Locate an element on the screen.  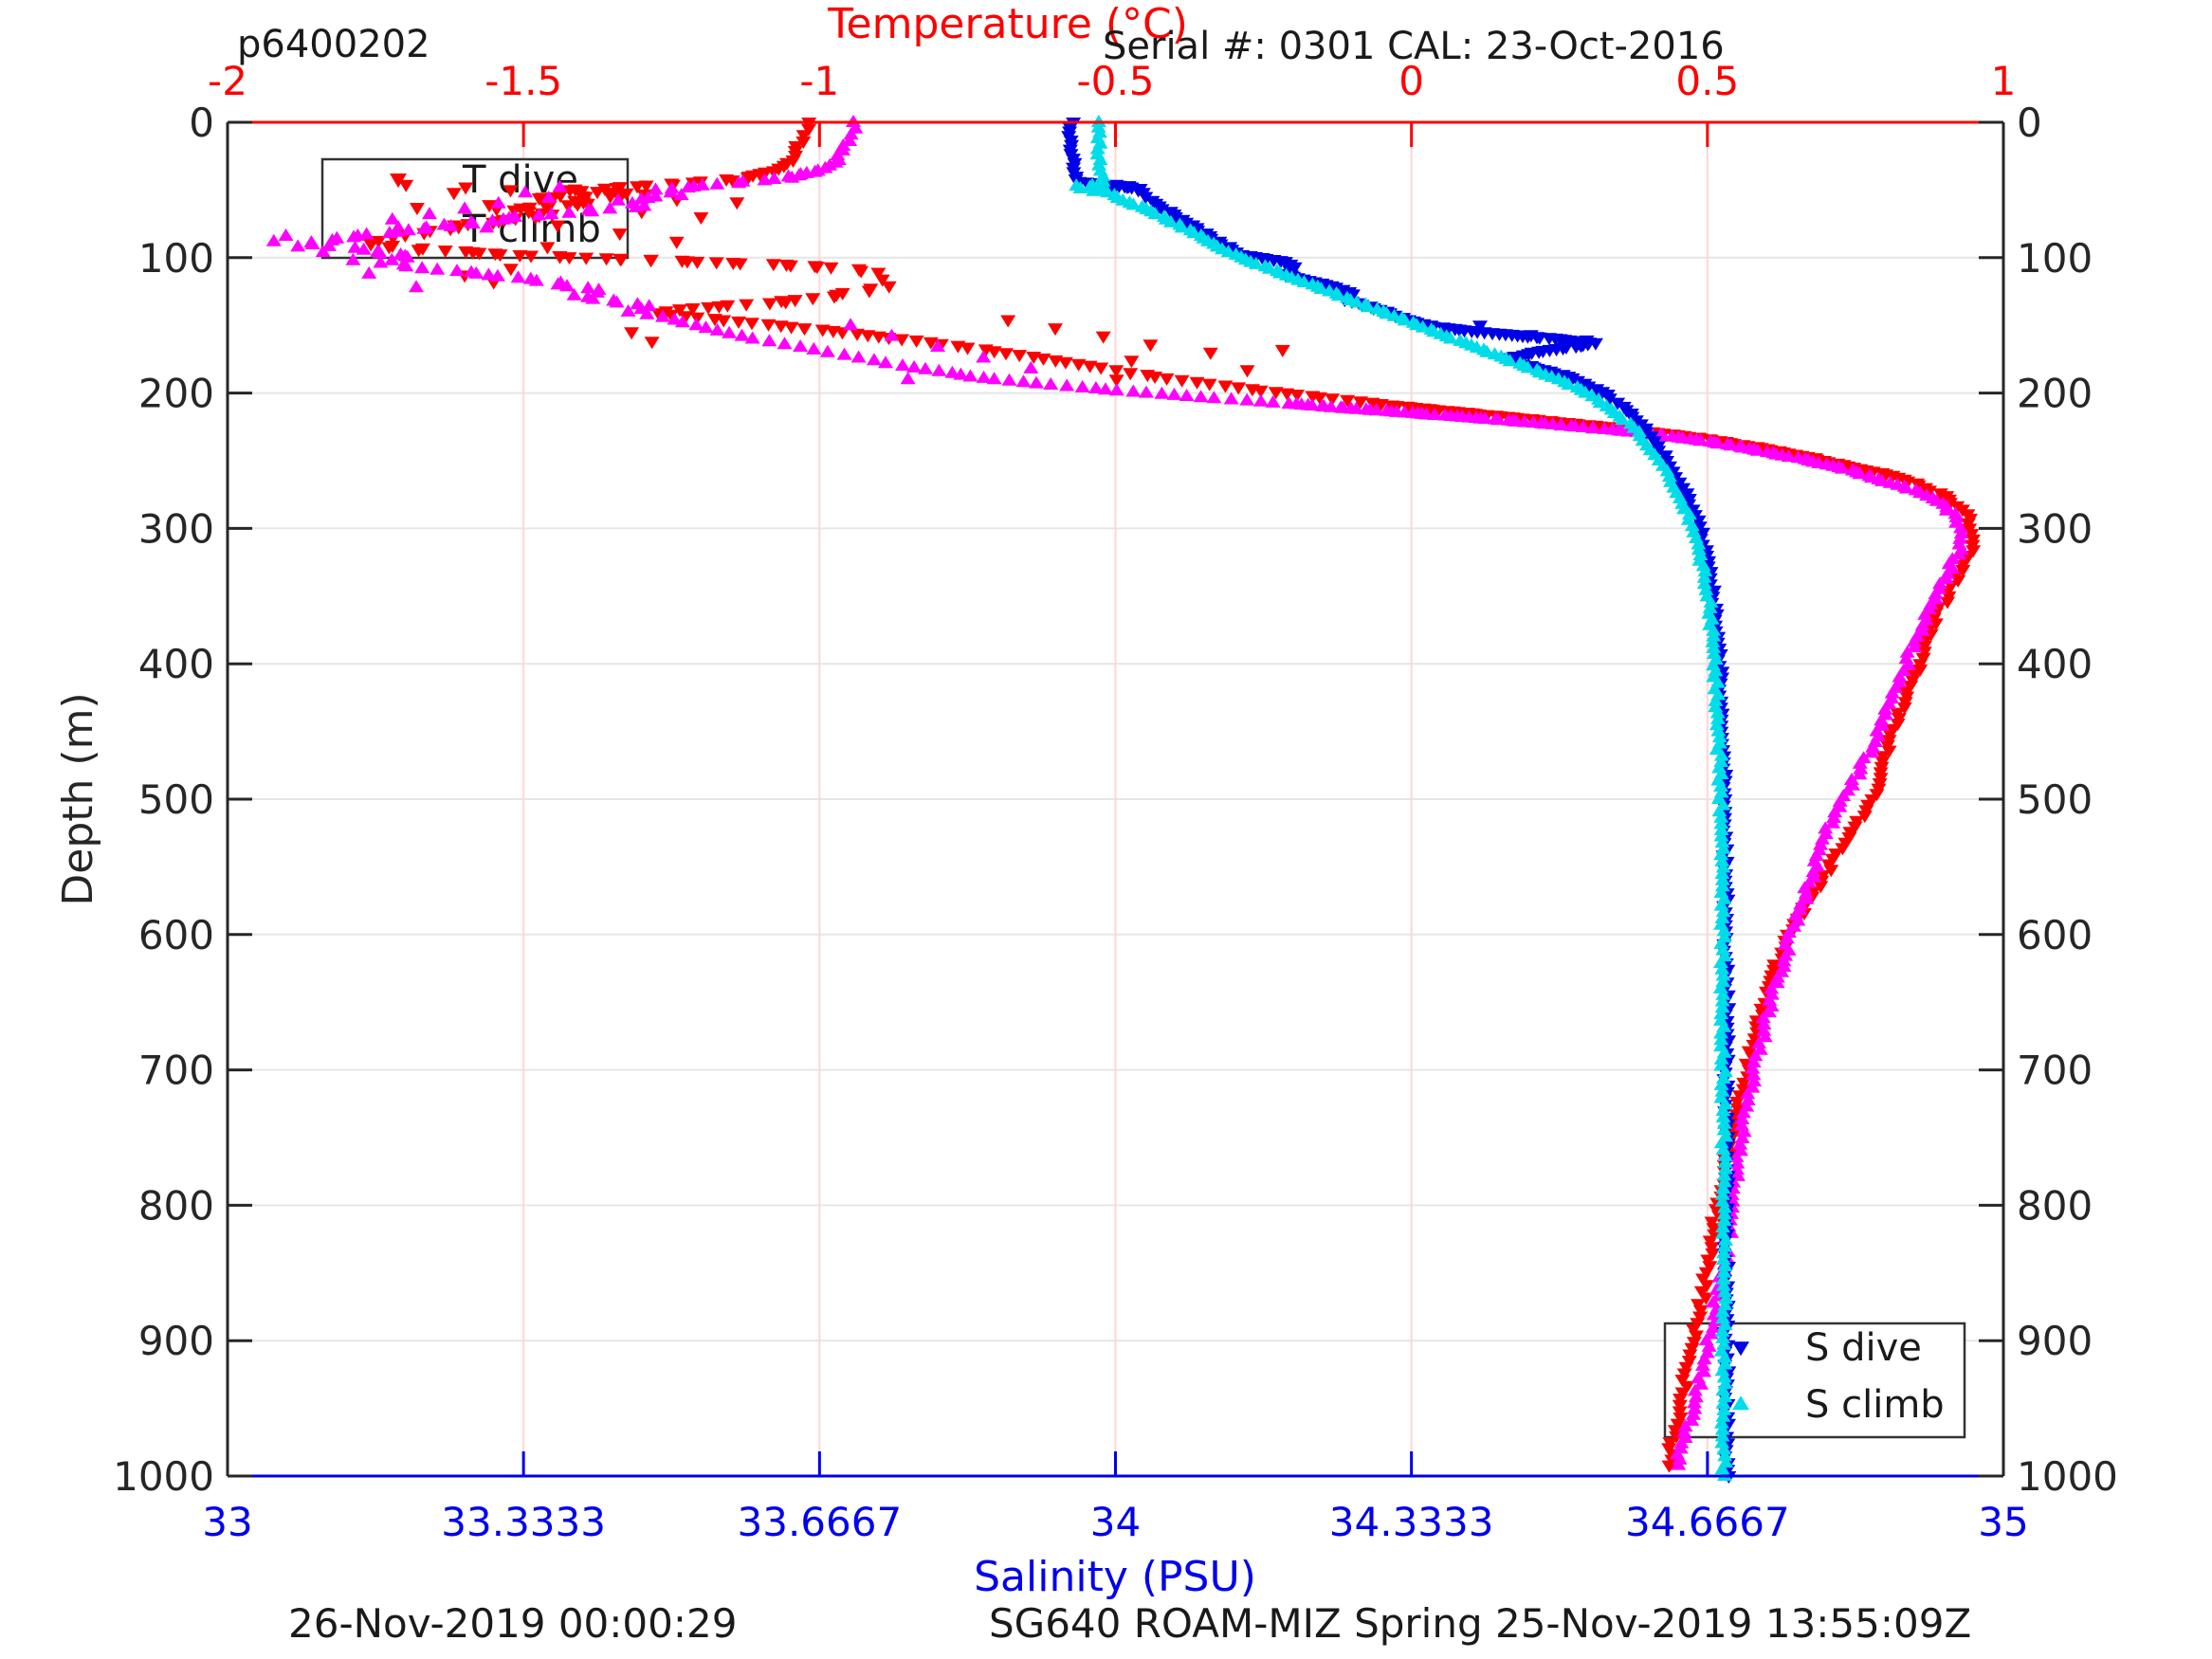
depth-tick-label-right: 400 is located at coordinates (2055, 664).